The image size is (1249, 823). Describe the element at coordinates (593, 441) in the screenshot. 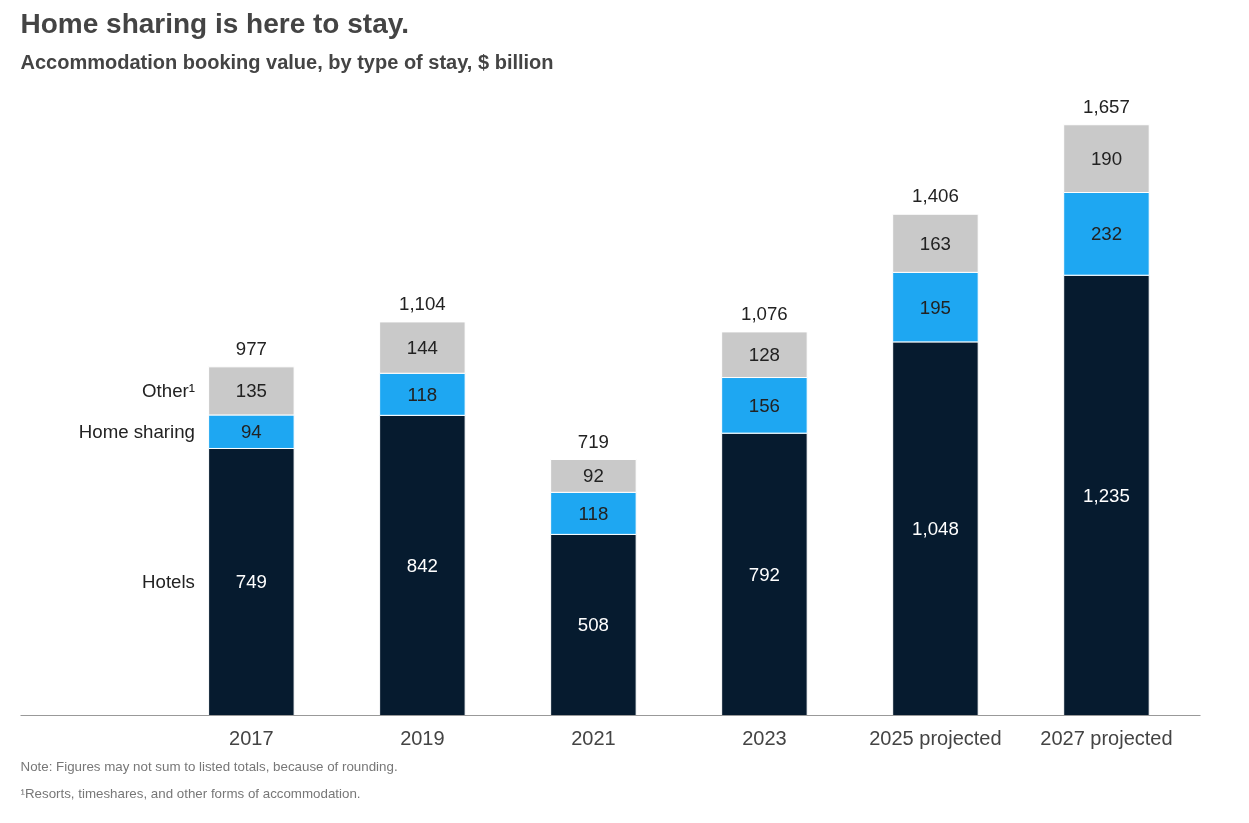

I see `total-label: 719` at that location.